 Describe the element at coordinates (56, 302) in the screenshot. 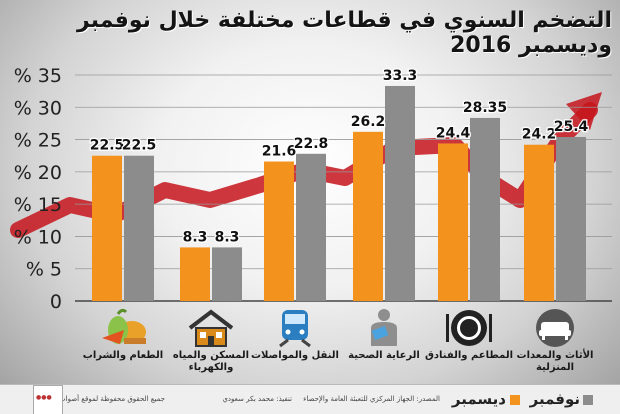

I see `y-tick-label: 0` at that location.